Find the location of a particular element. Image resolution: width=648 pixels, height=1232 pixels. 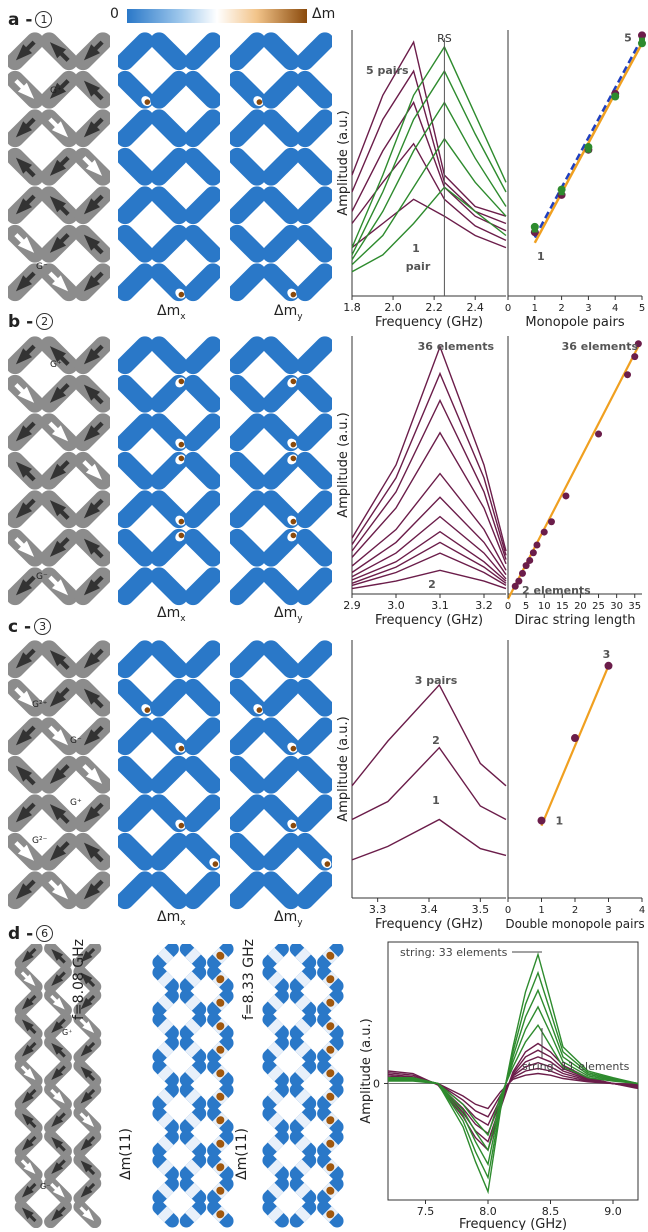

y-axis-title: Amplitude (a.u.) is located at coordinates (343, 464).